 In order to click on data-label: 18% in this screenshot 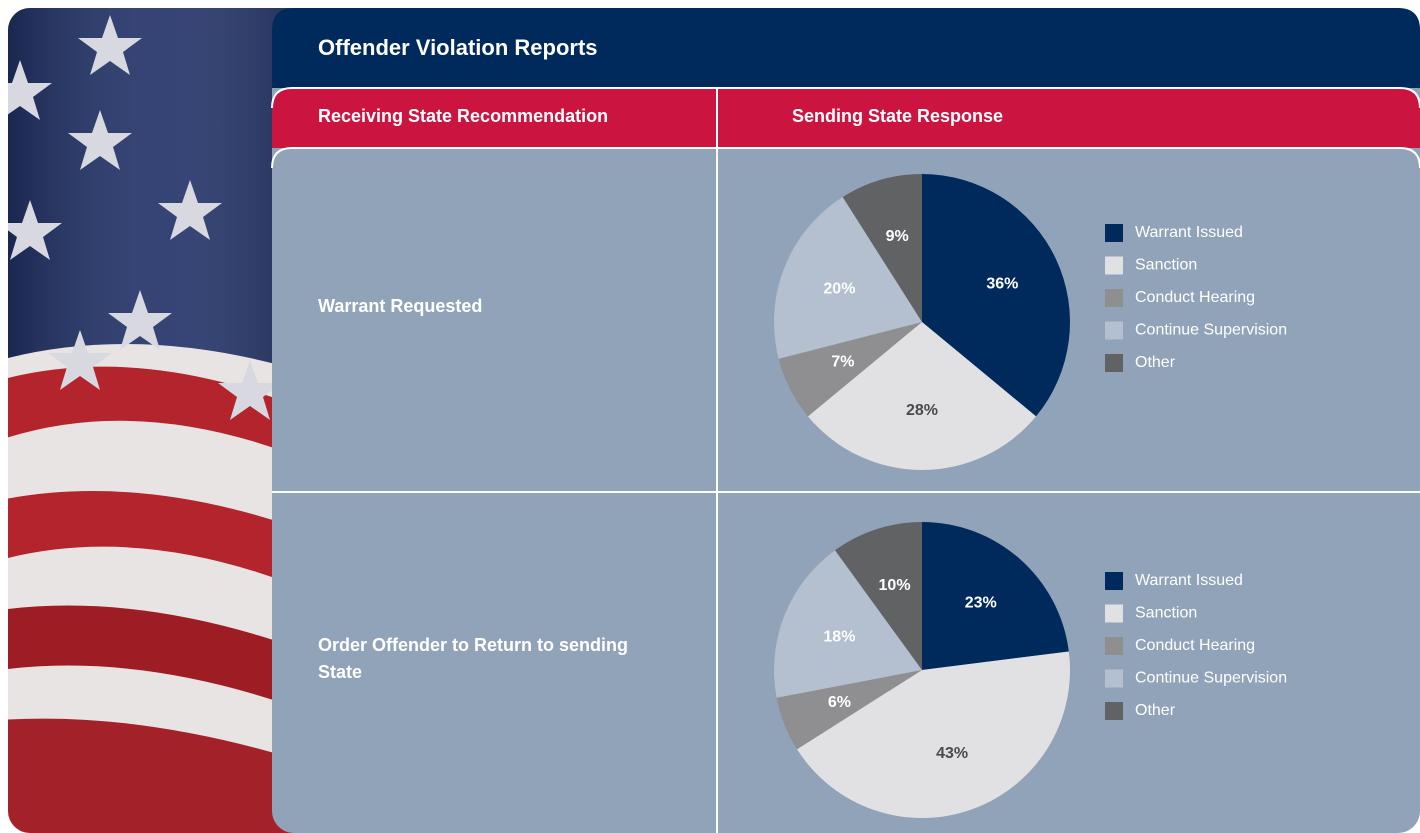, I will do `click(839, 637)`.